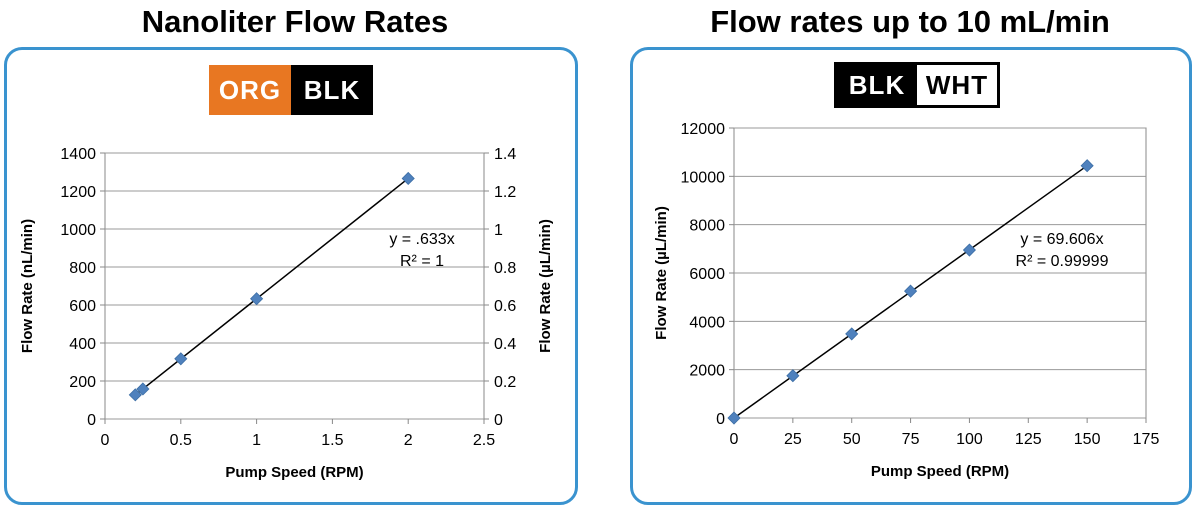  What do you see at coordinates (703, 129) in the screenshot?
I see `right-y-tick-label: 12000` at bounding box center [703, 129].